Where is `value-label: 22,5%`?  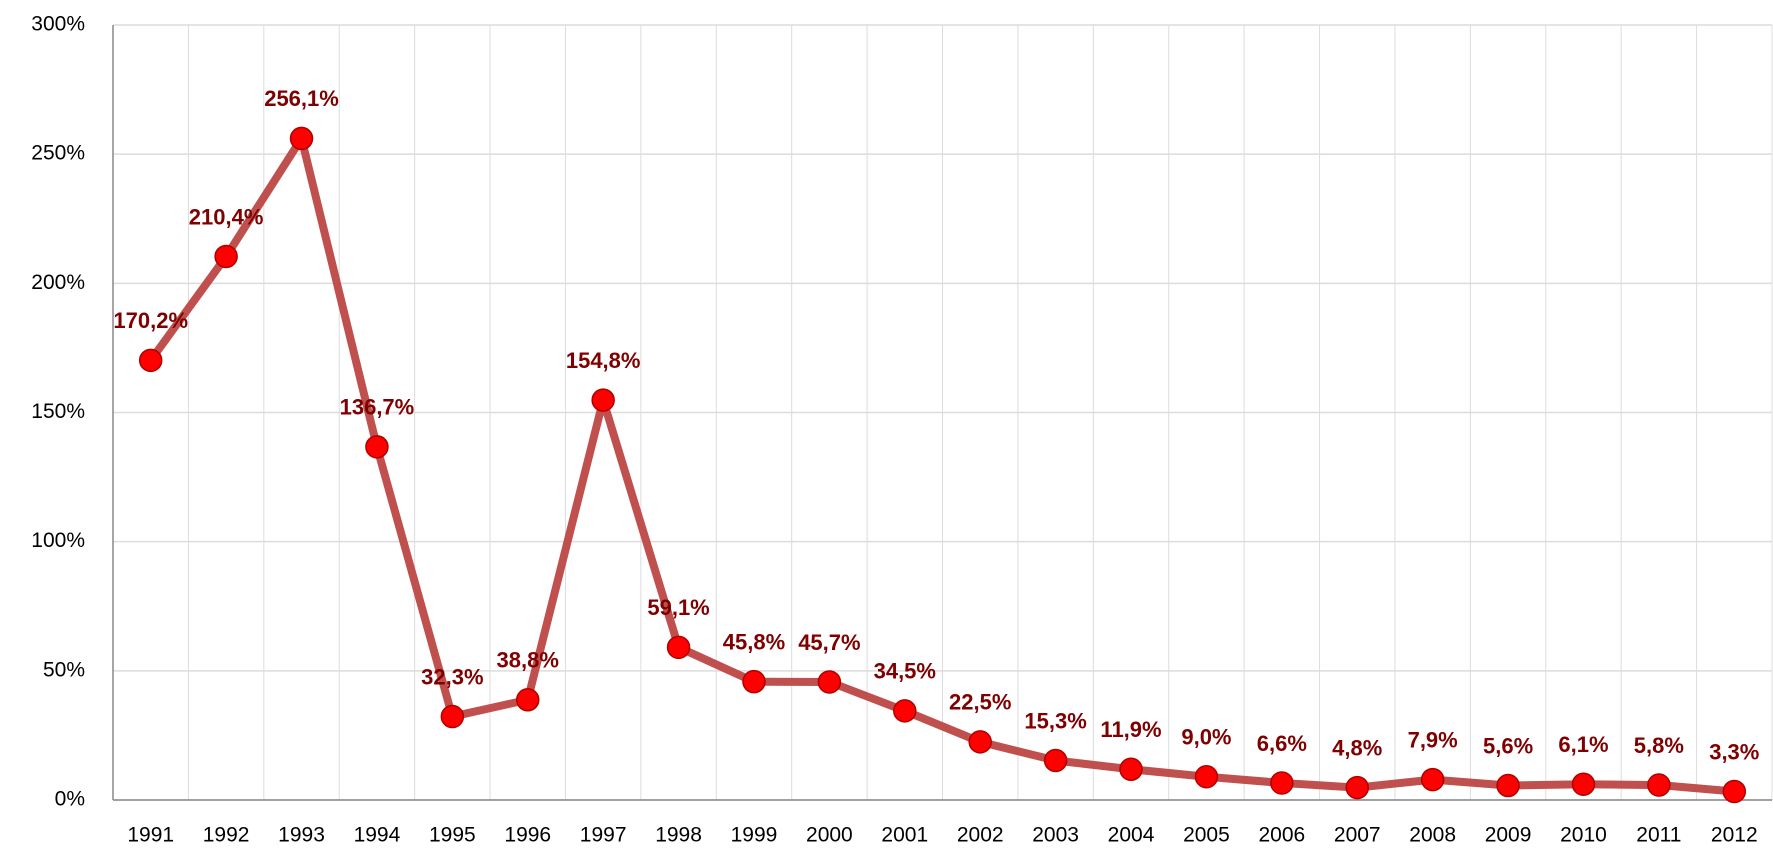
value-label: 22,5% is located at coordinates (980, 702).